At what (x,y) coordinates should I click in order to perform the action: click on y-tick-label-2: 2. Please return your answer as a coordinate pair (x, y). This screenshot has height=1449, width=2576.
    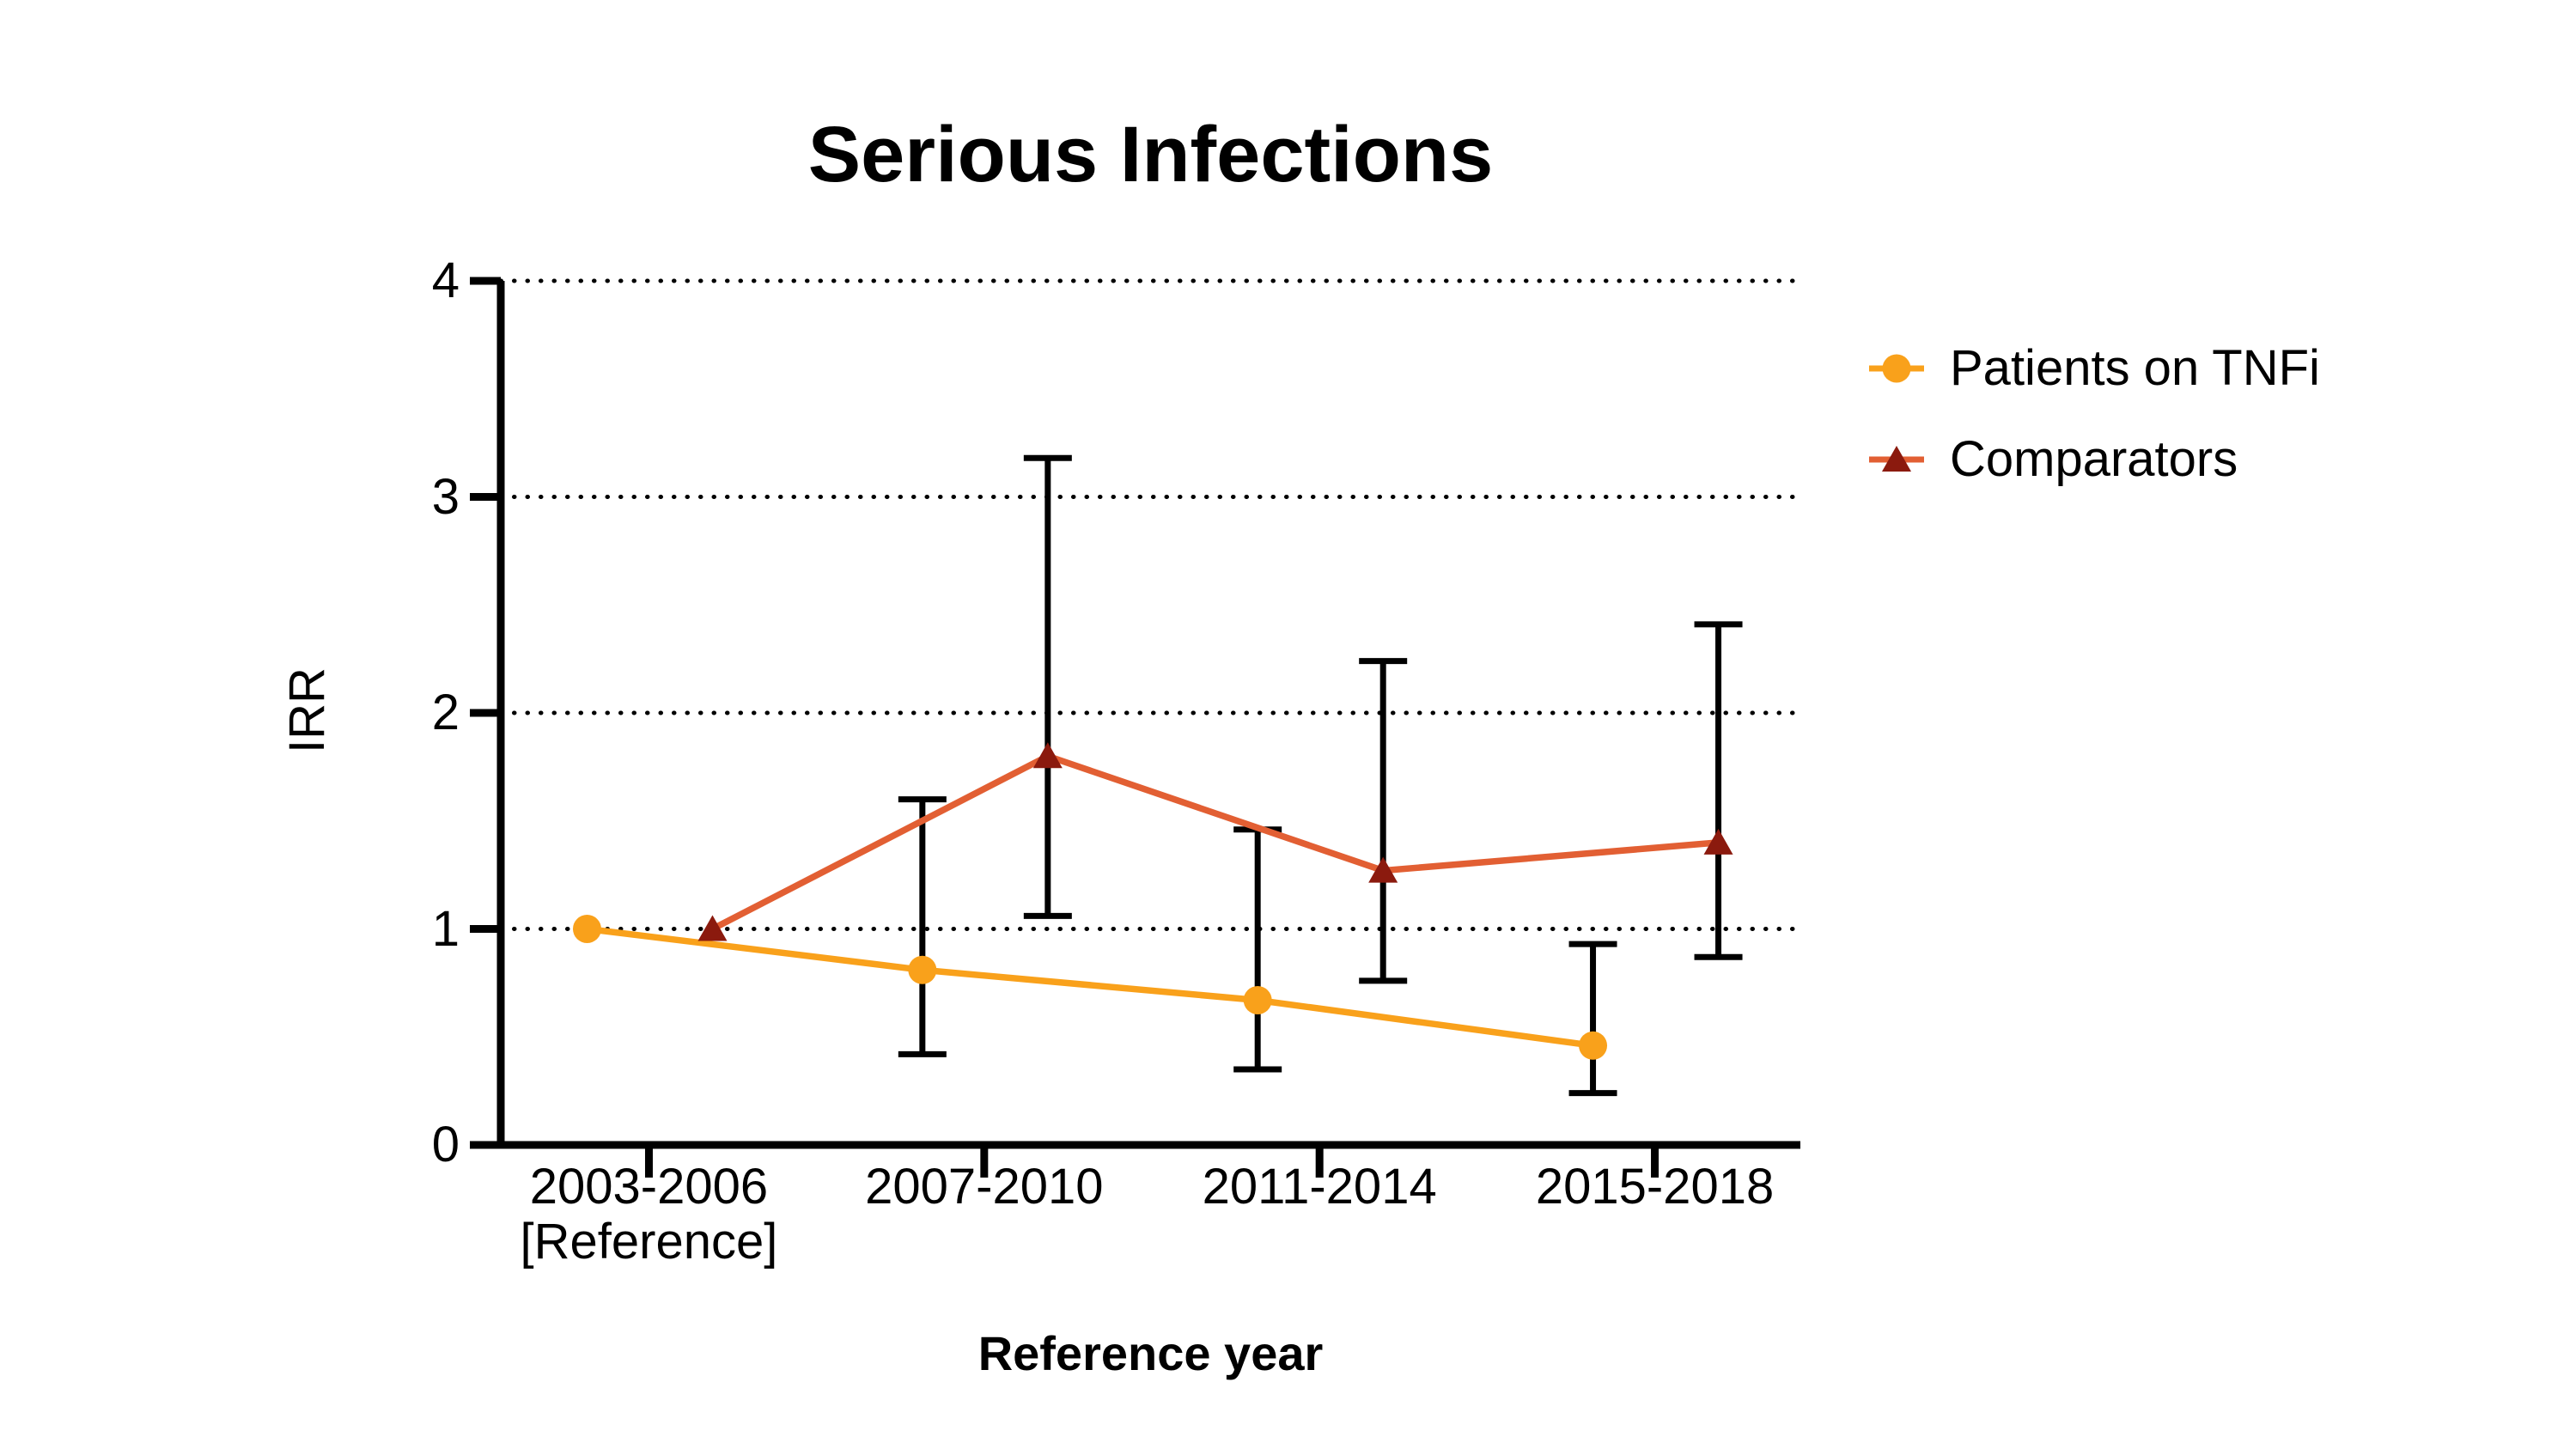
    Looking at the image, I should click on (445, 712).